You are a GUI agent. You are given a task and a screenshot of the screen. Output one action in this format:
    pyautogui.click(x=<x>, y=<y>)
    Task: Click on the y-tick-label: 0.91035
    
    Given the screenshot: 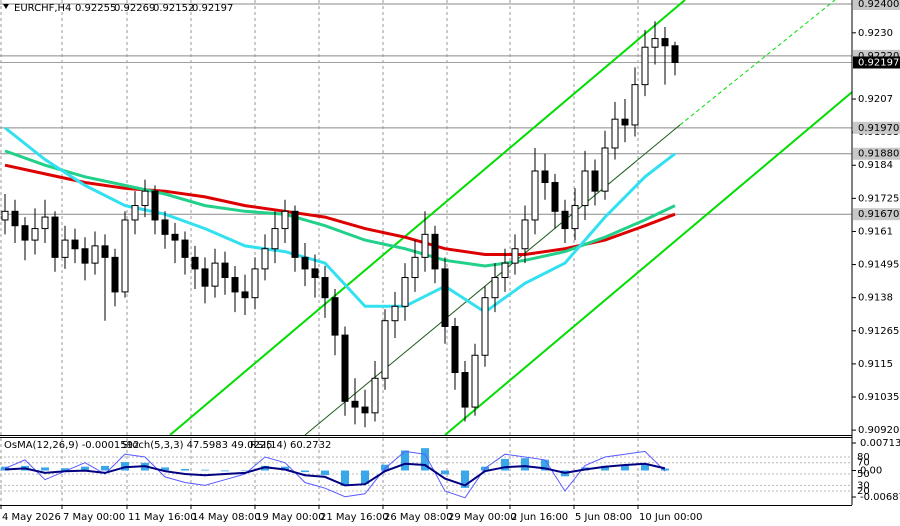 What is the action you would take?
    pyautogui.click(x=878, y=397)
    